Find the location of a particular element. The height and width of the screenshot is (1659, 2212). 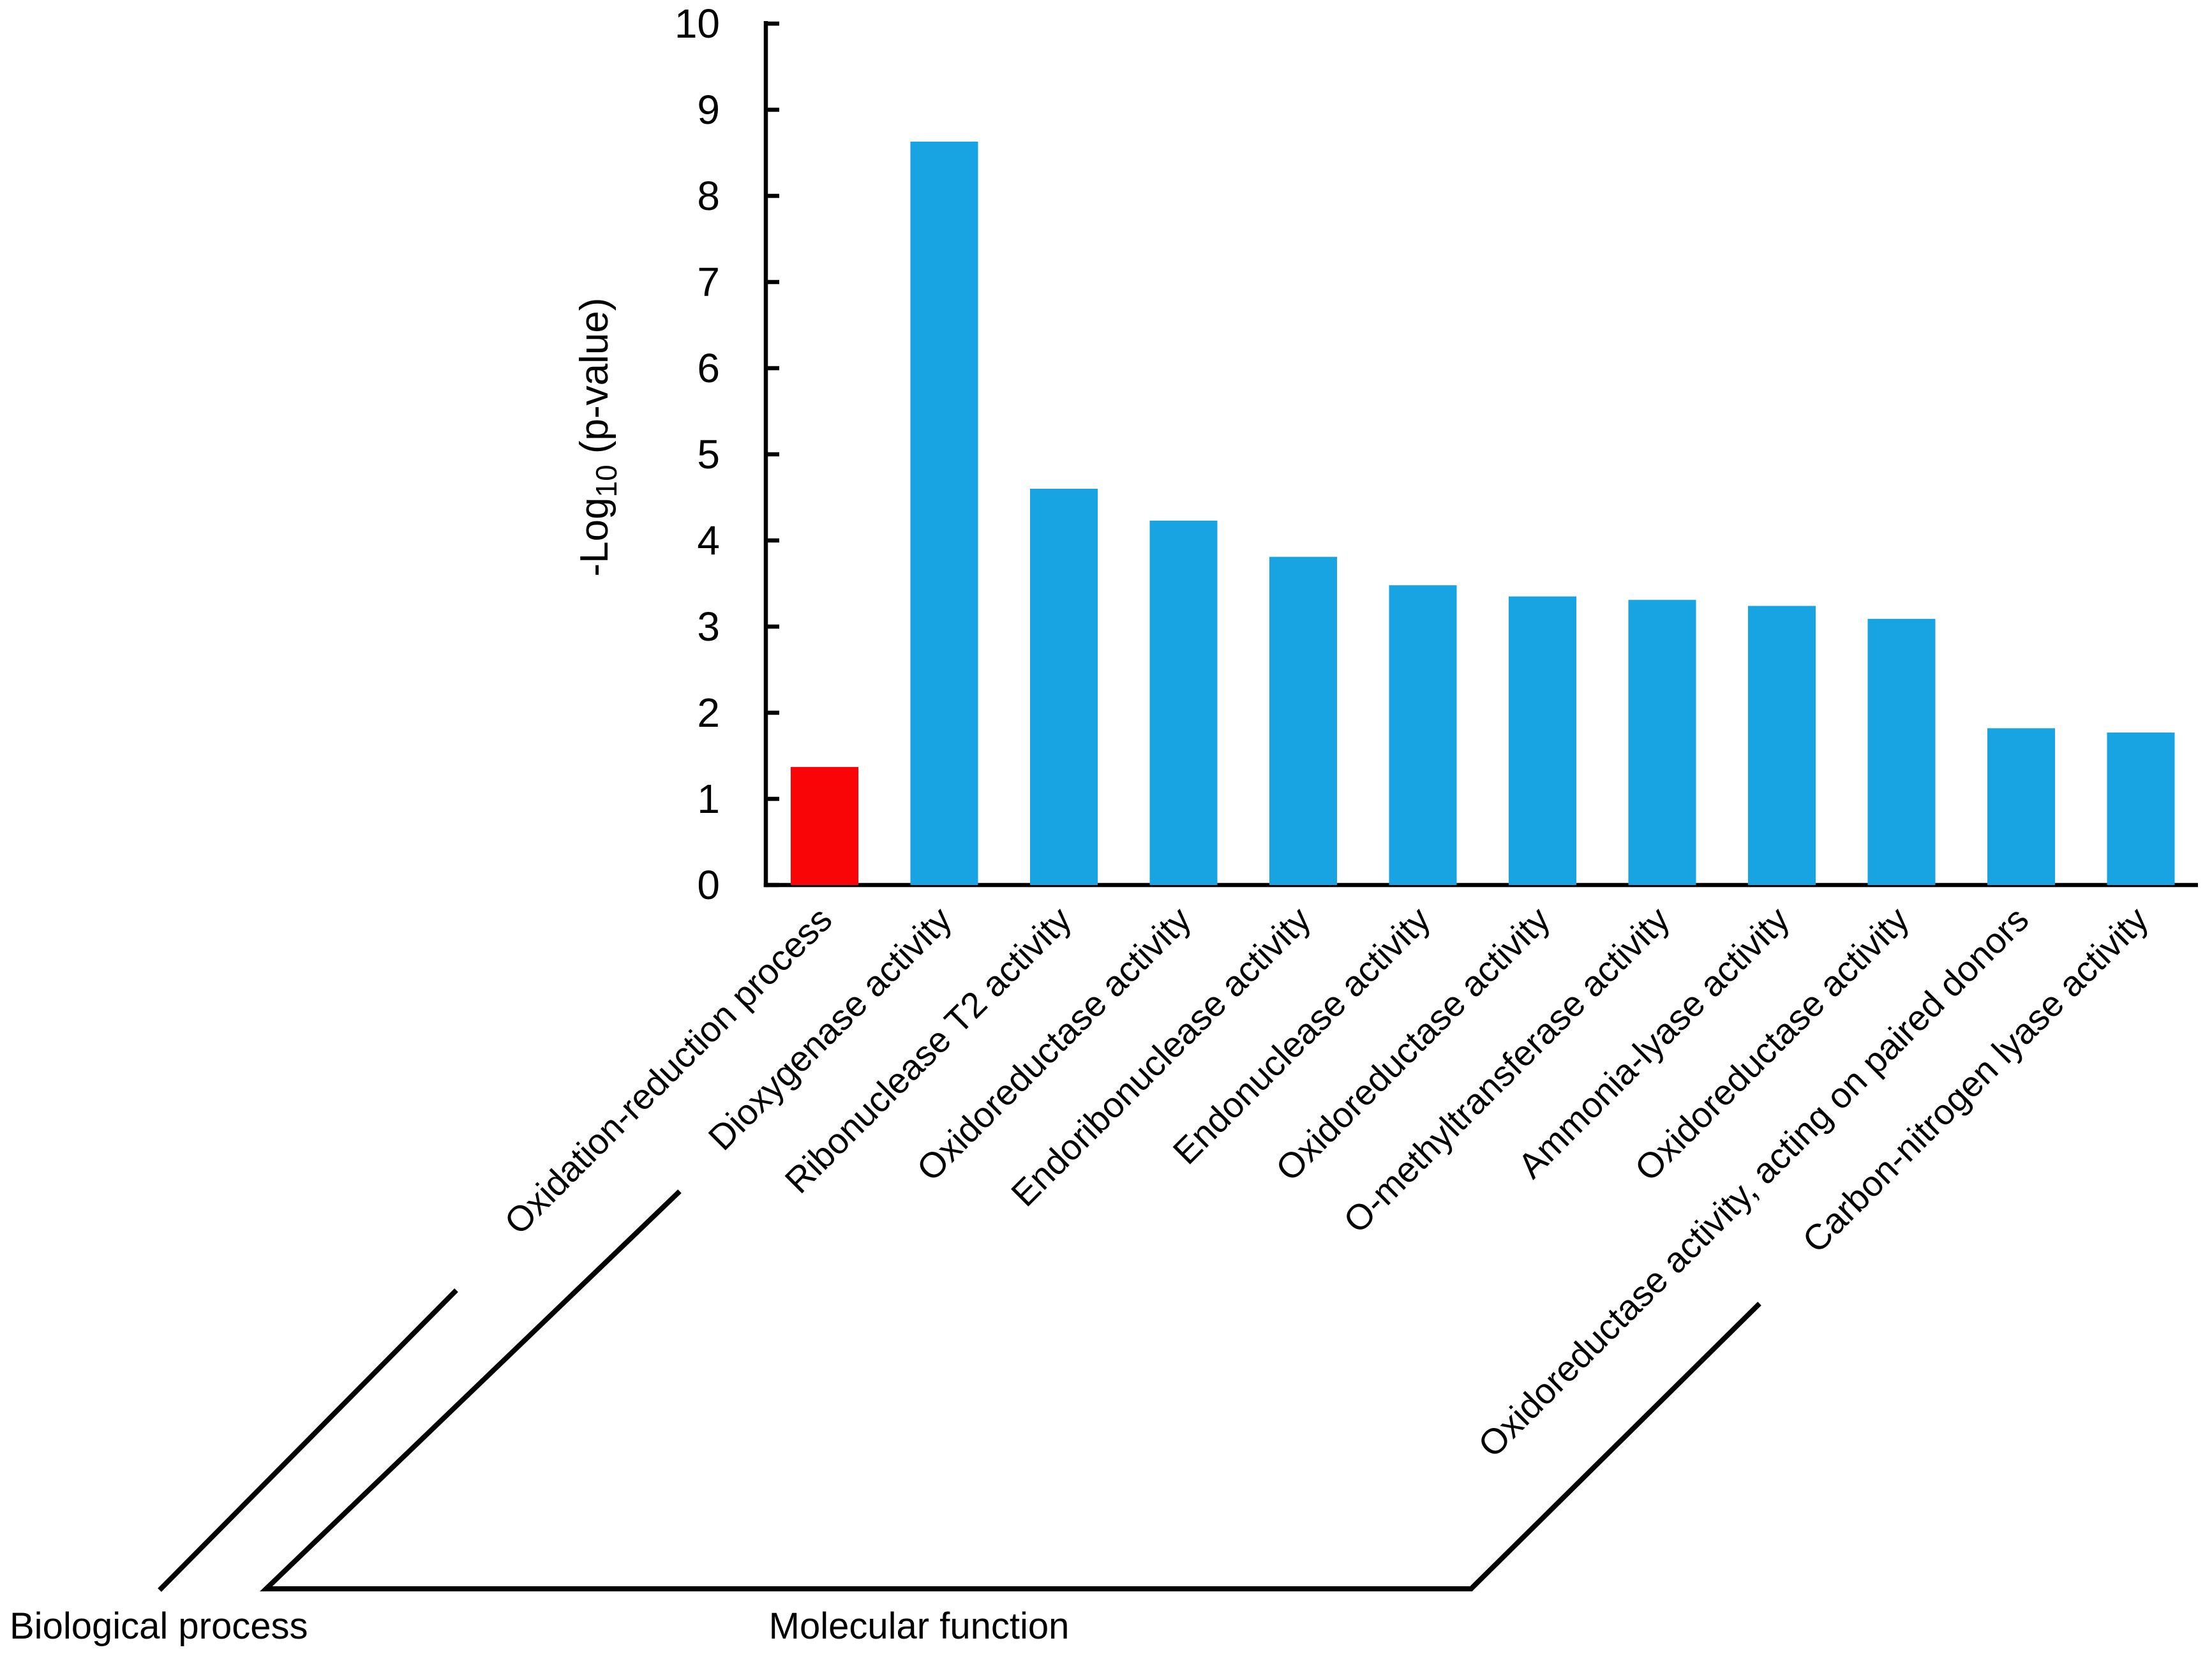

y-tick-label: 10 is located at coordinates (697, 24).